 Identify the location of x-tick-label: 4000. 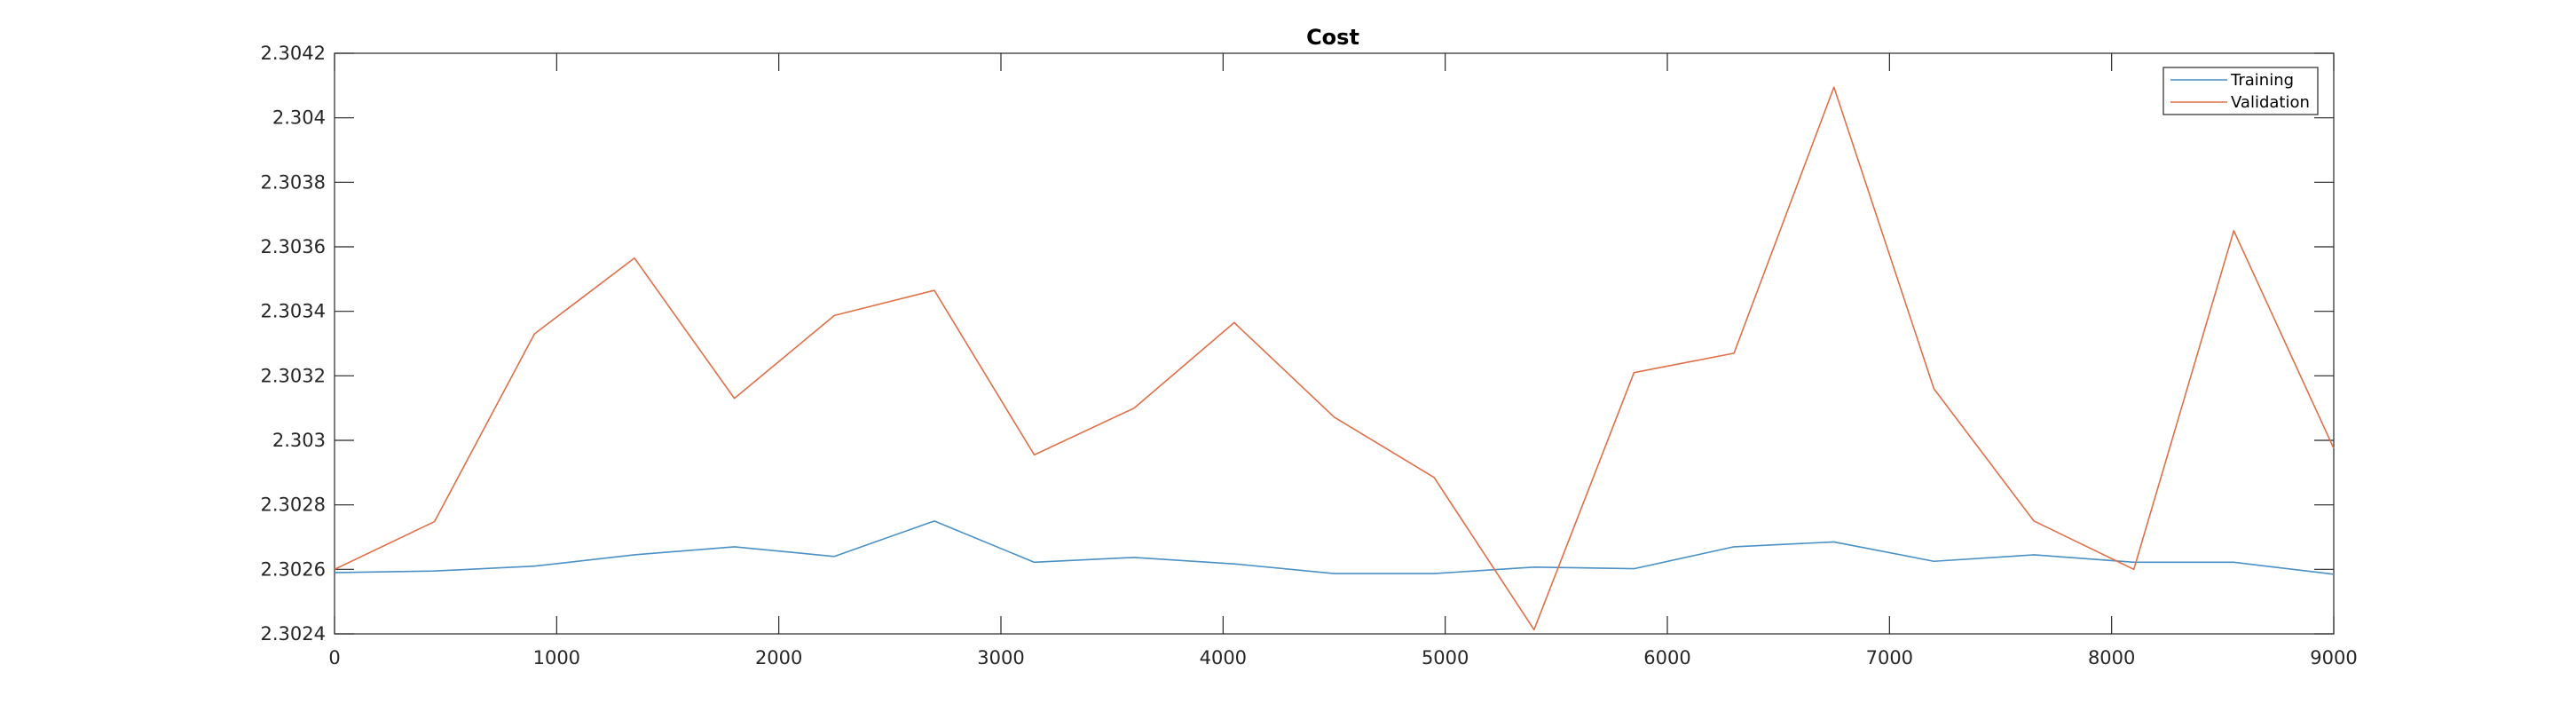
(1223, 657).